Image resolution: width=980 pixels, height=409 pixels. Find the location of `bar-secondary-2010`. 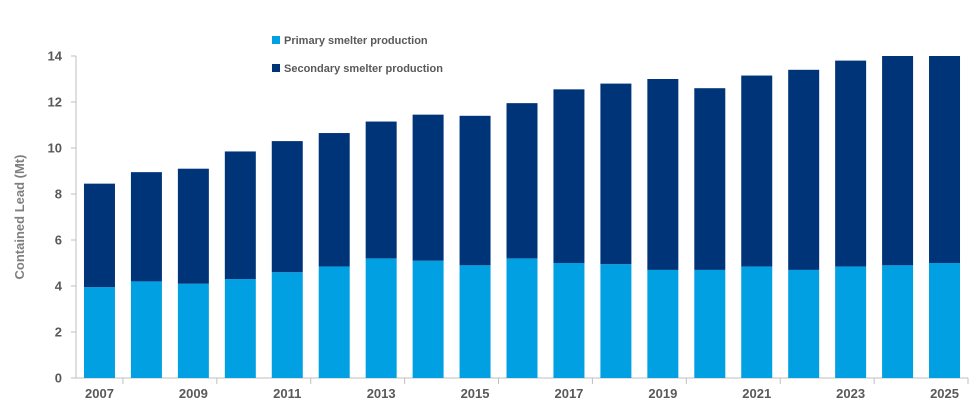

bar-secondary-2010 is located at coordinates (240, 215).